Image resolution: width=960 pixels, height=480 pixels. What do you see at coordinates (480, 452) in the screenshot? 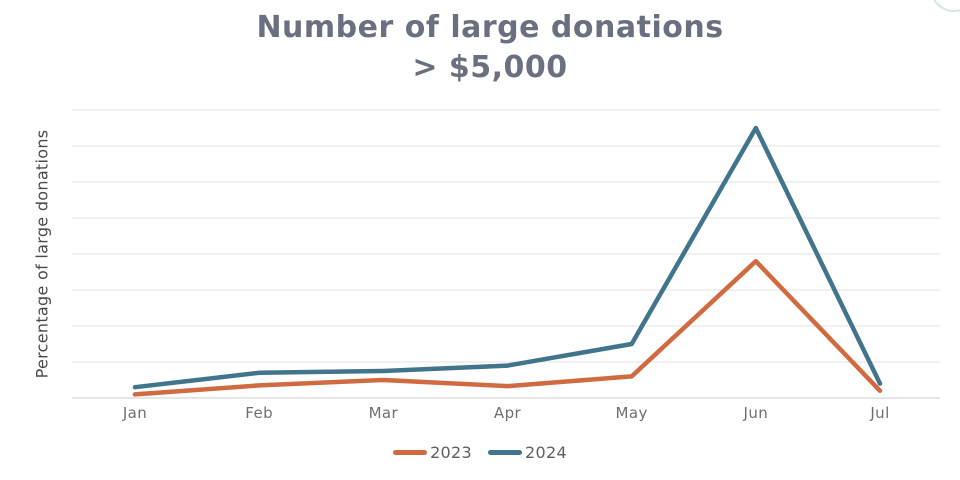
I see `legend: 2023 2024` at bounding box center [480, 452].